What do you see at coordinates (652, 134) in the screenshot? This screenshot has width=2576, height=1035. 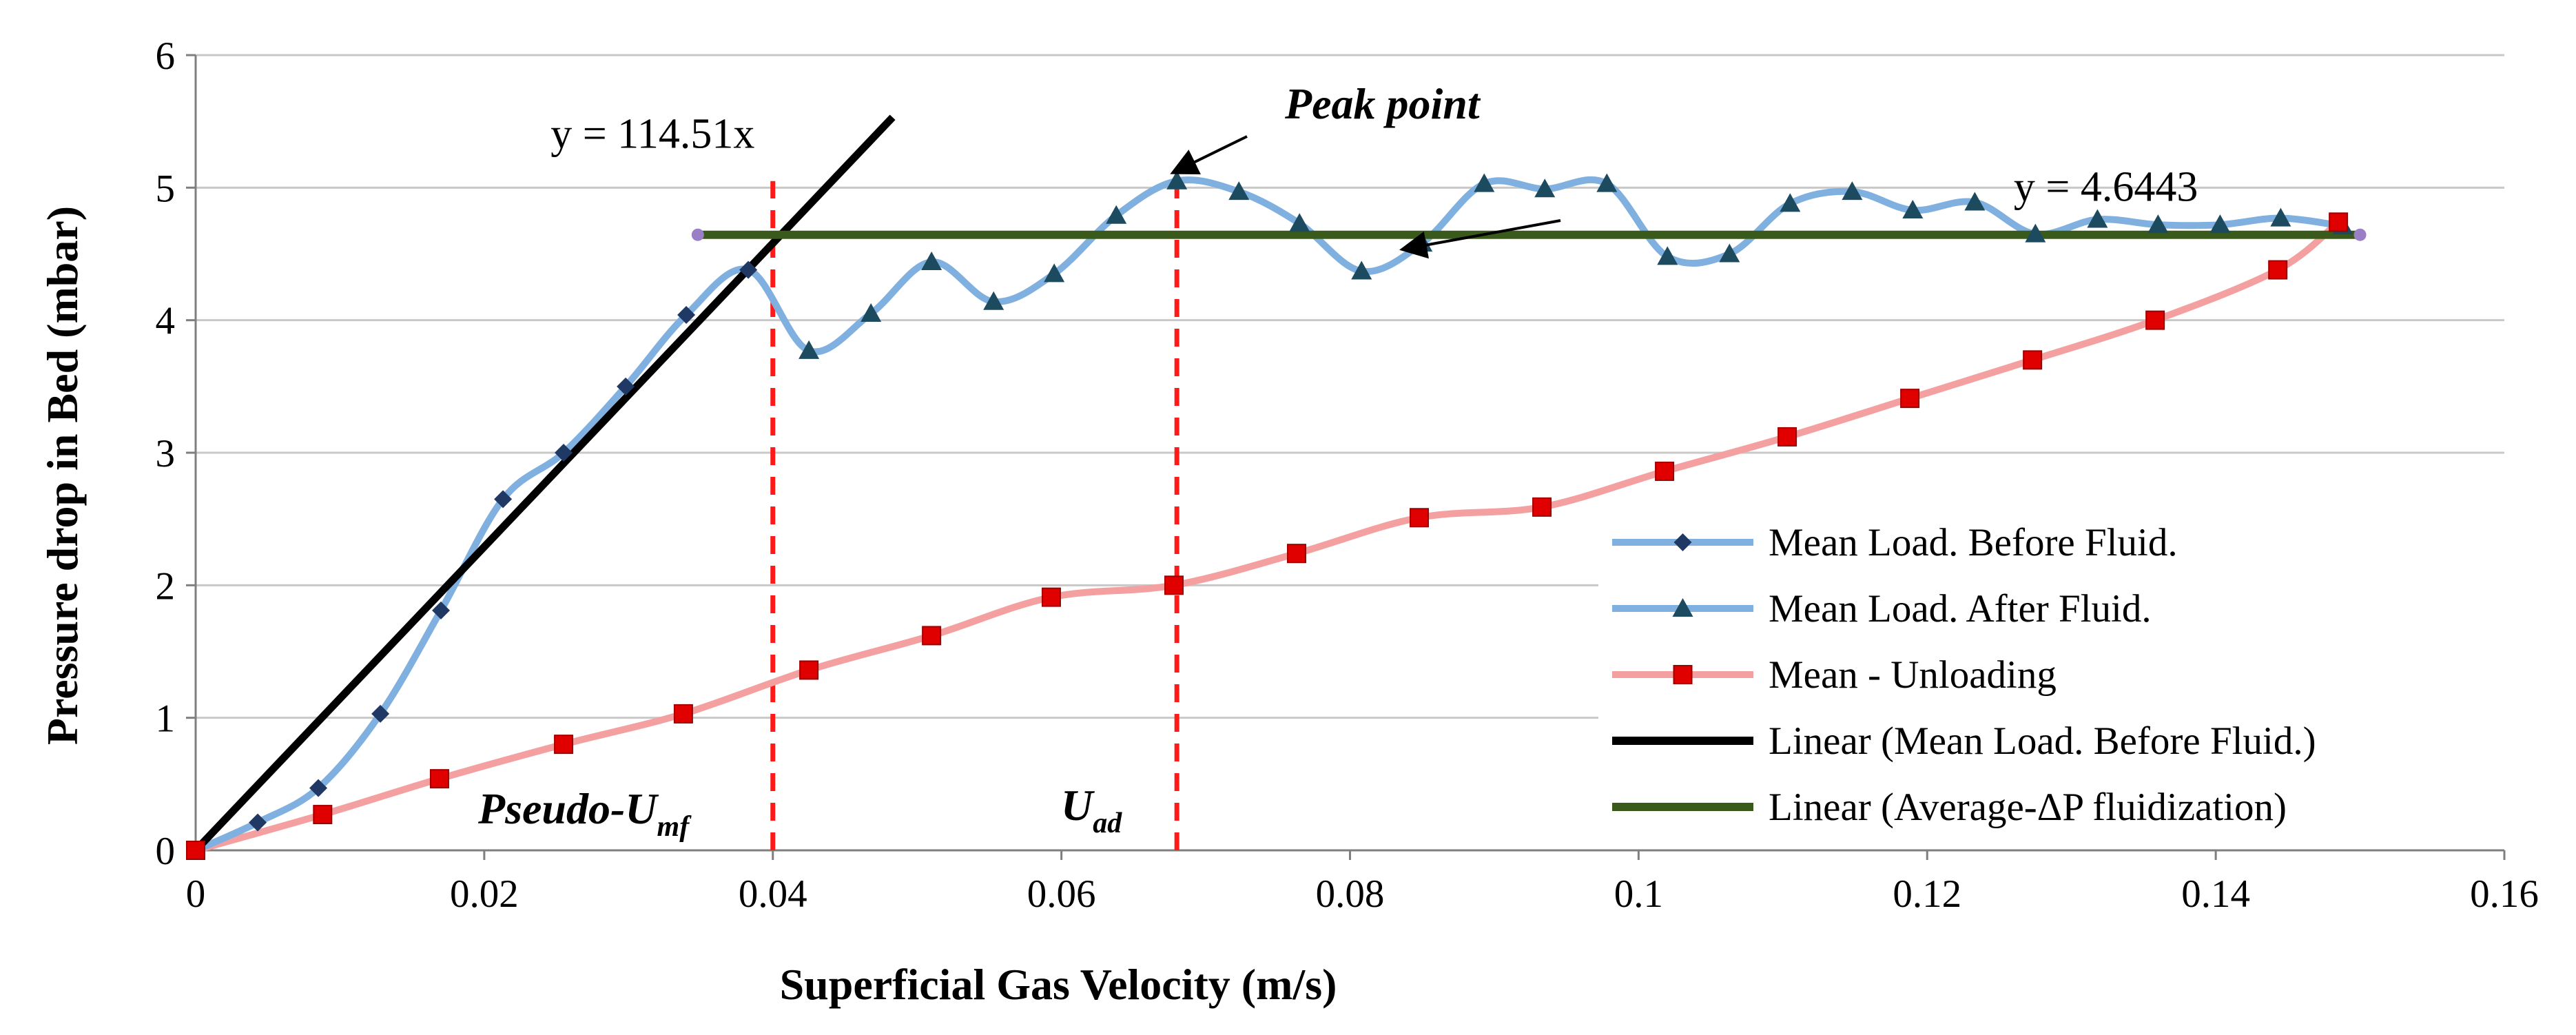 I see `equation-label-0: y = 114.51x` at bounding box center [652, 134].